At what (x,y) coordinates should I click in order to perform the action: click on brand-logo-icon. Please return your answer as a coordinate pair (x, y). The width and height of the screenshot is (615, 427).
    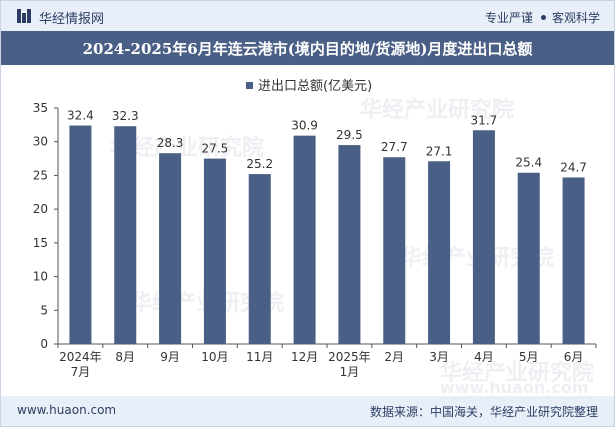
    Looking at the image, I should click on (24, 16).